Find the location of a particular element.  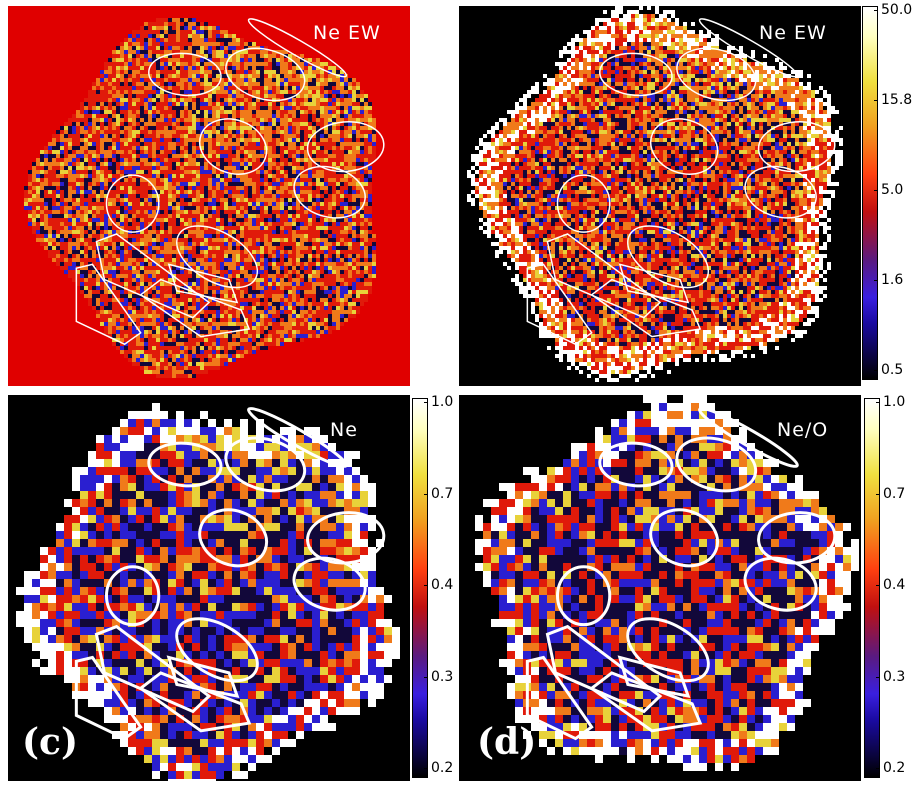

panel-c-label: Ne is located at coordinates (344, 430).